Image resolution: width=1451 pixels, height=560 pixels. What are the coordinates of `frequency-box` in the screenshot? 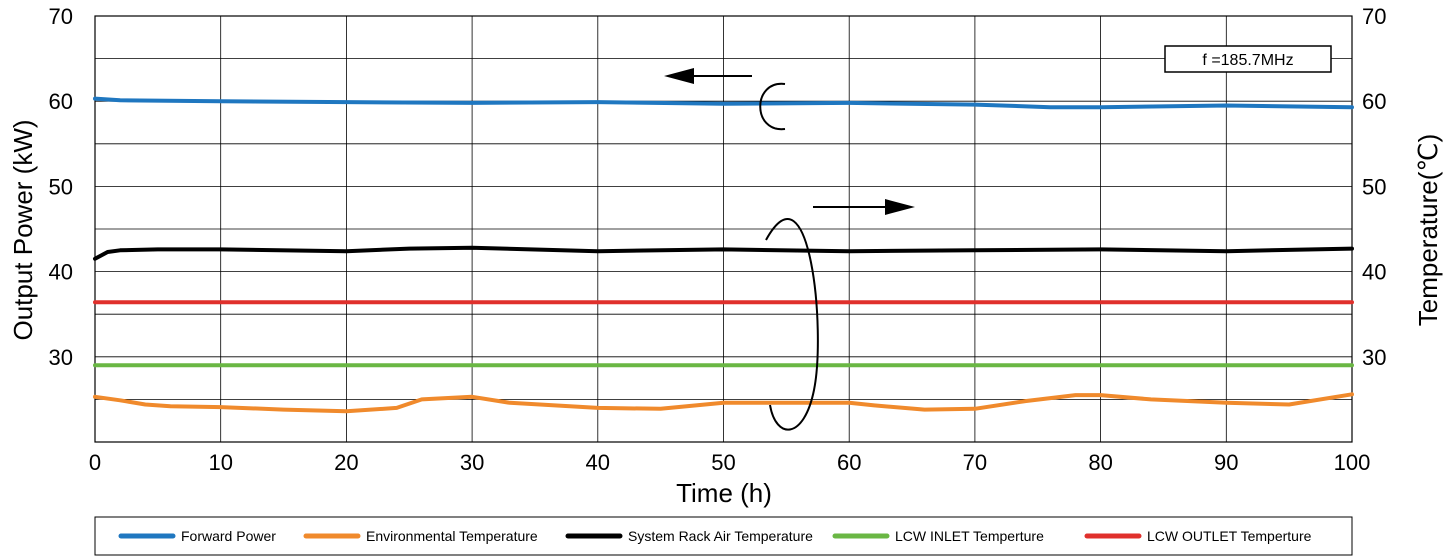 It's located at (1248, 59).